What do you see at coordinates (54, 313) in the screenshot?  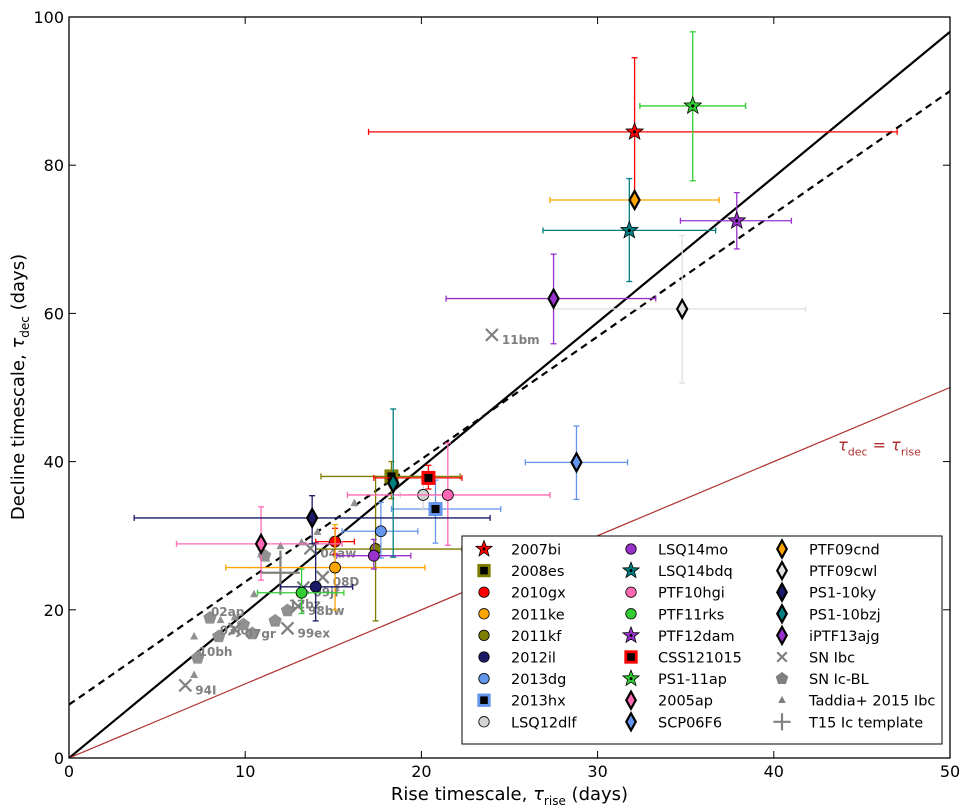 I see `y-tick-label-60: 60` at bounding box center [54, 313].